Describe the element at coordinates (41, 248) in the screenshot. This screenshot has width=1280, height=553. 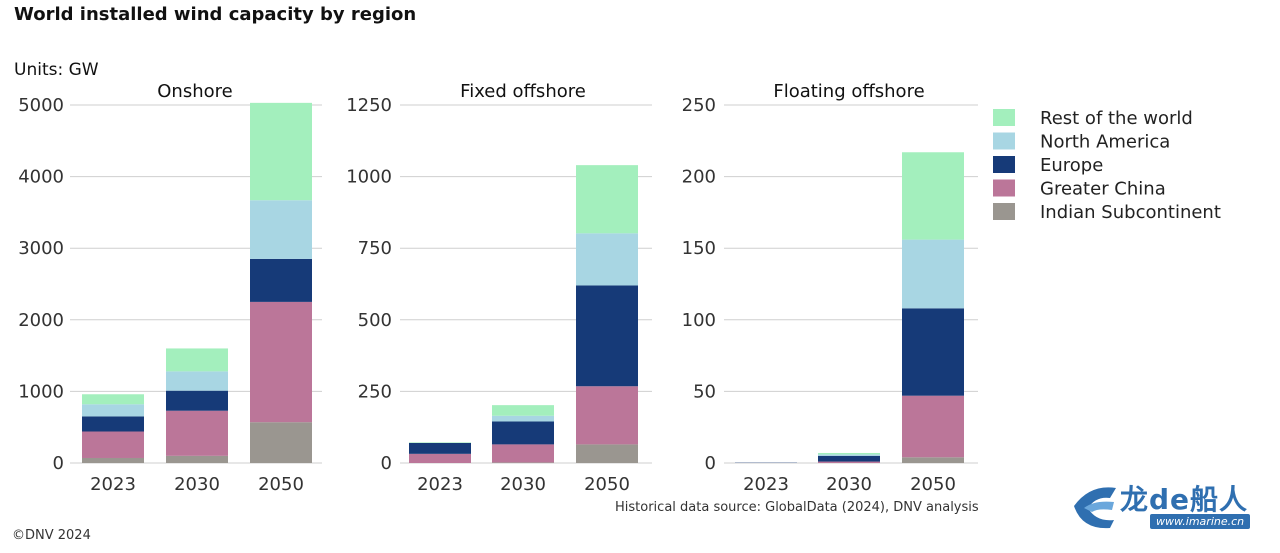
I see `y-tick-label: 3000` at that location.